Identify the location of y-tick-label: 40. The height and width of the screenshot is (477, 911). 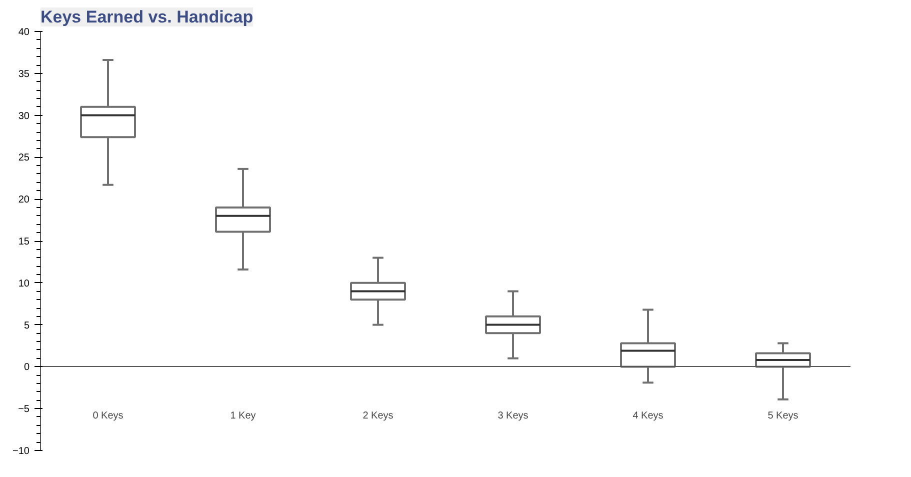
(24, 32).